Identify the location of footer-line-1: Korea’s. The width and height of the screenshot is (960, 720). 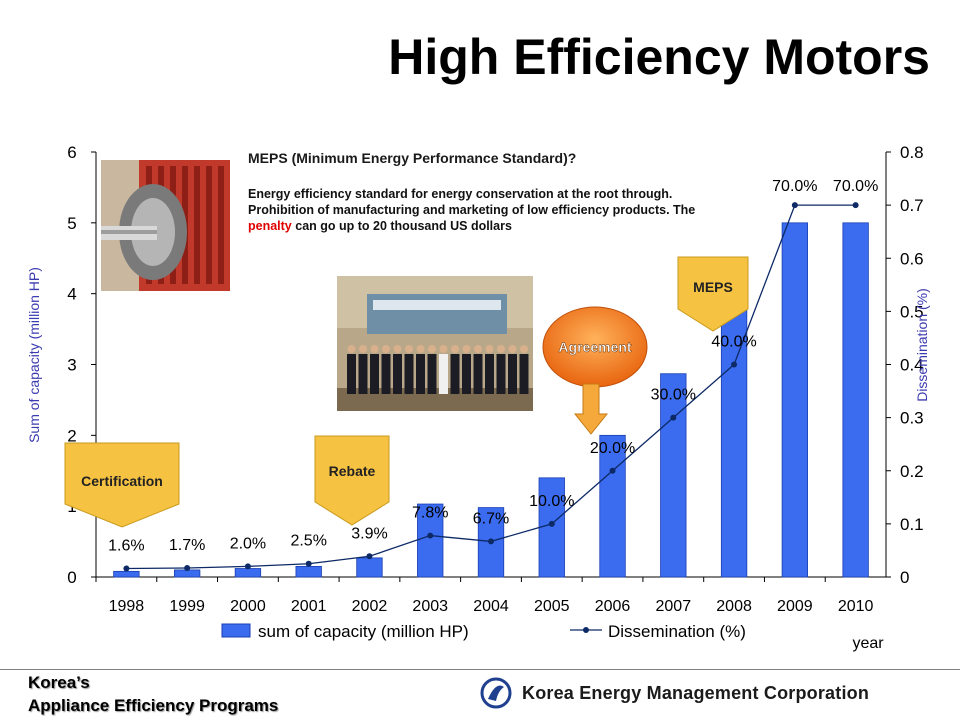
(59, 682).